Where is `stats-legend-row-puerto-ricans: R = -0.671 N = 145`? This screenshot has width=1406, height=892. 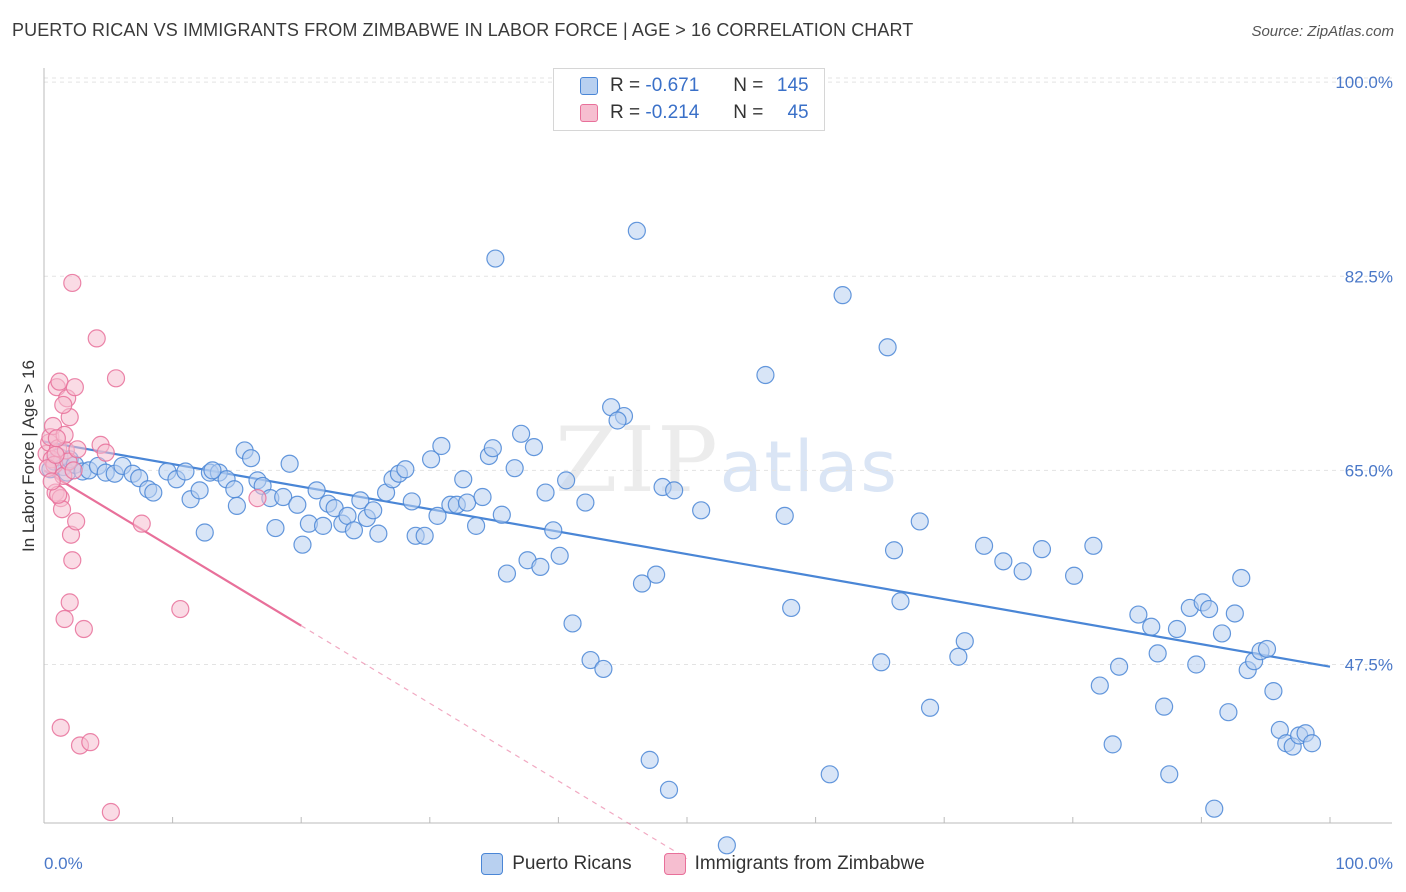 stats-legend-row-puerto-ricans: R = -0.671 N = 145 is located at coordinates (694, 86).